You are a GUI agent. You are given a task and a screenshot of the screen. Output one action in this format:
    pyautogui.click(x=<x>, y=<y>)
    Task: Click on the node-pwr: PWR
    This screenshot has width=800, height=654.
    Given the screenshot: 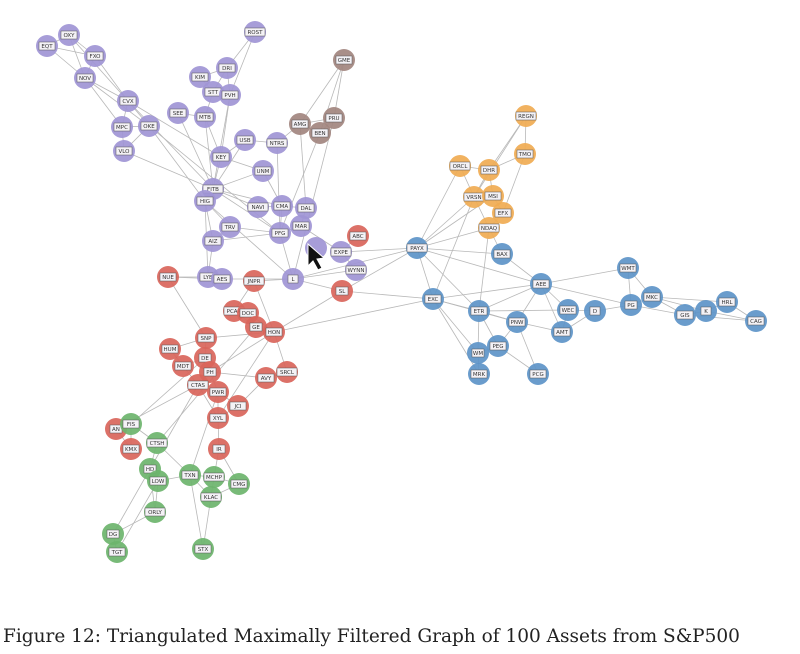 What is the action you would take?
    pyautogui.click(x=218, y=392)
    